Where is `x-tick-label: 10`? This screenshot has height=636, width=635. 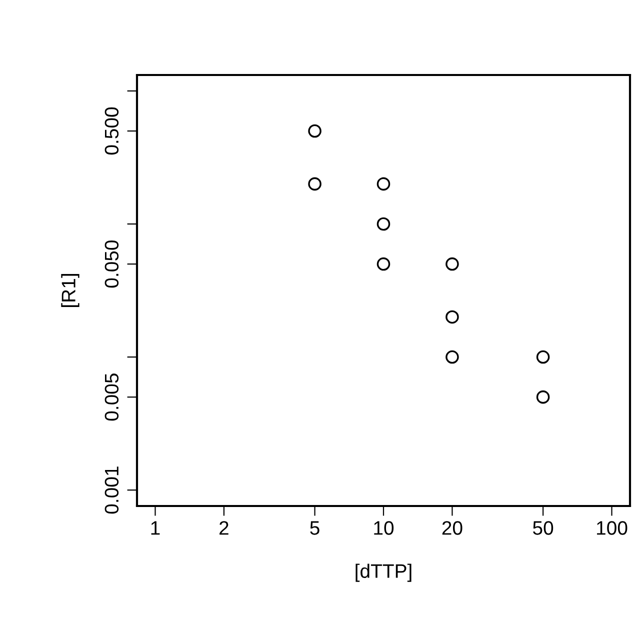
x-tick-label: 10 is located at coordinates (384, 528).